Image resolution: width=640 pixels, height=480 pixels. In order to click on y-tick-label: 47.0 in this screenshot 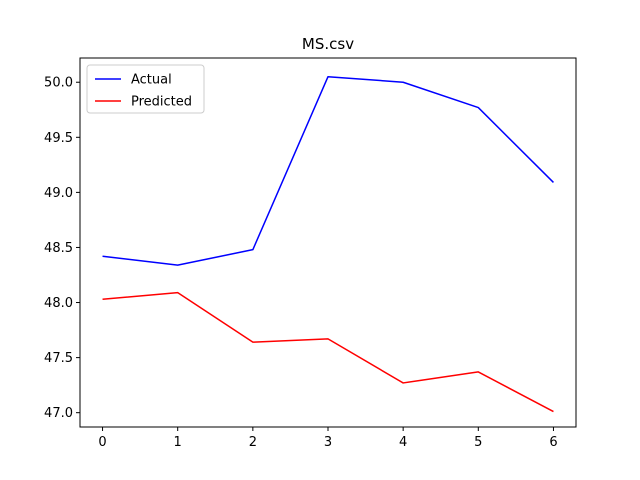, I will do `click(58, 413)`.